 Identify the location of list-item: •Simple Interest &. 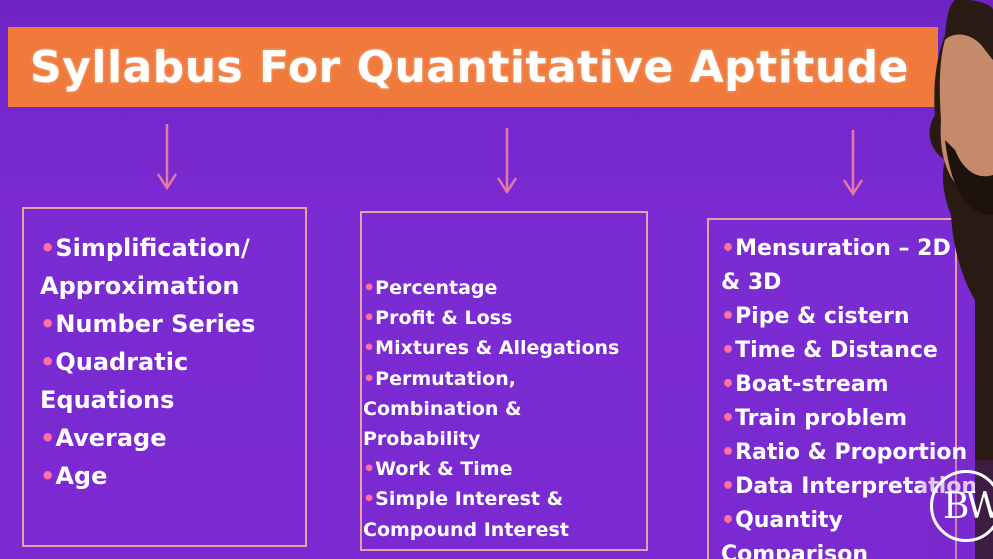
(463, 499).